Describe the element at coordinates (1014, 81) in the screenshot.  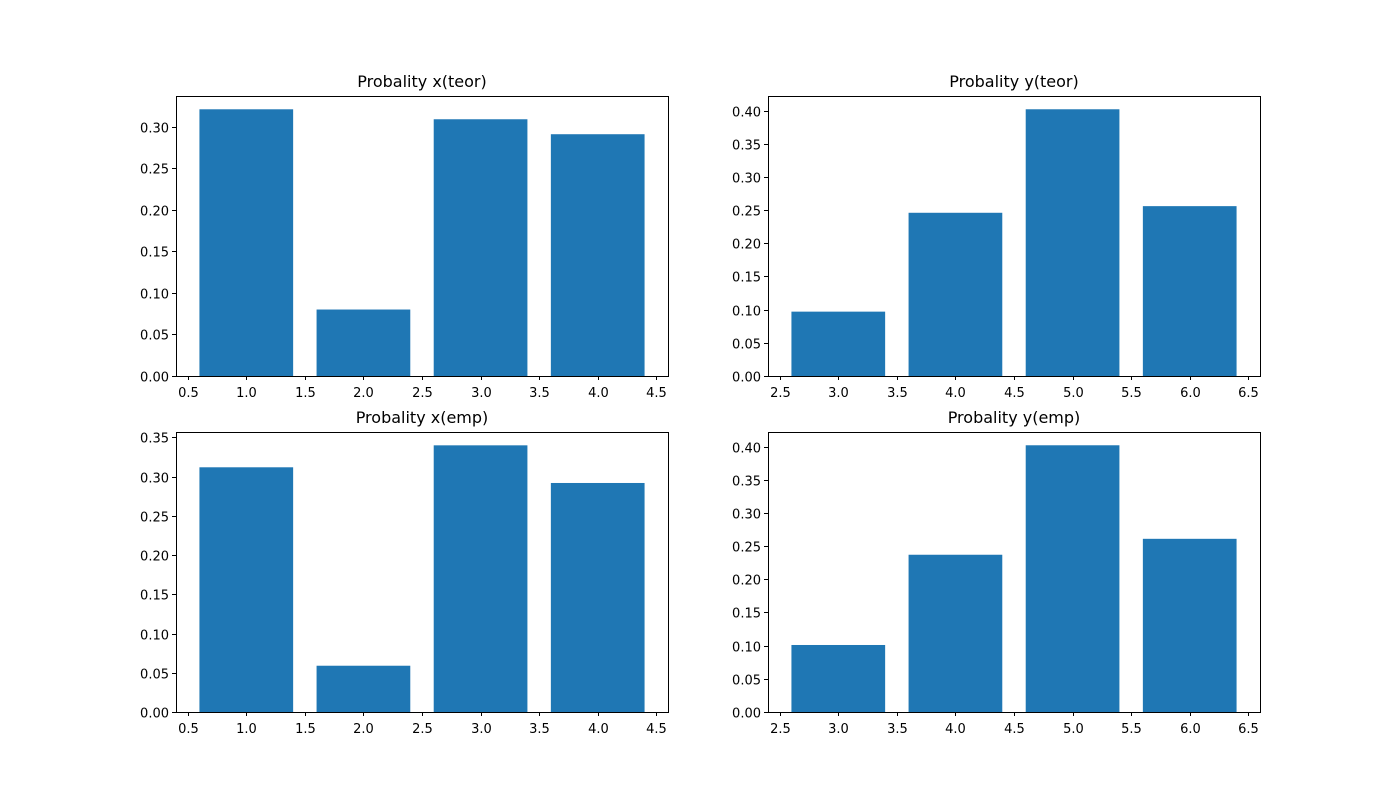
I see `chart-title: Probality y(teor)` at that location.